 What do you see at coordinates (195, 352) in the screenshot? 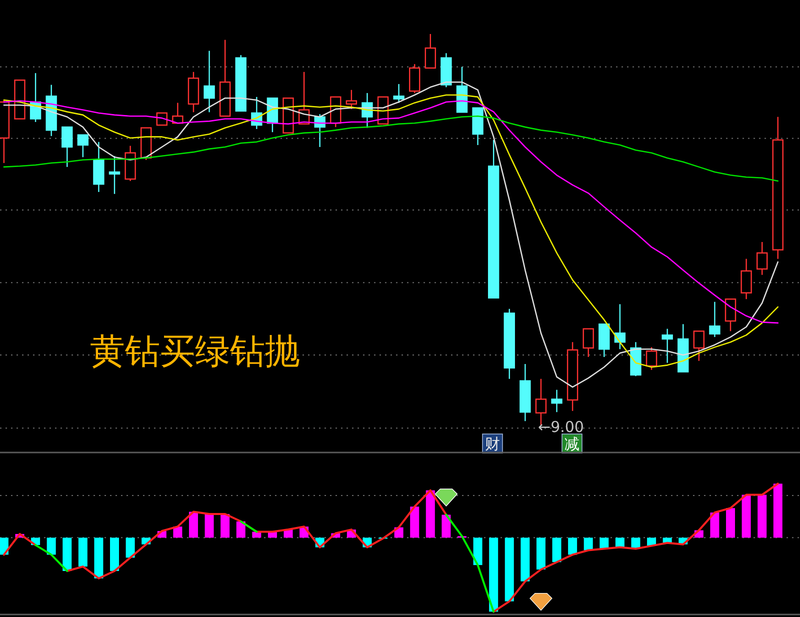
I see `annotation: 黄钻买绿钻抛` at bounding box center [195, 352].